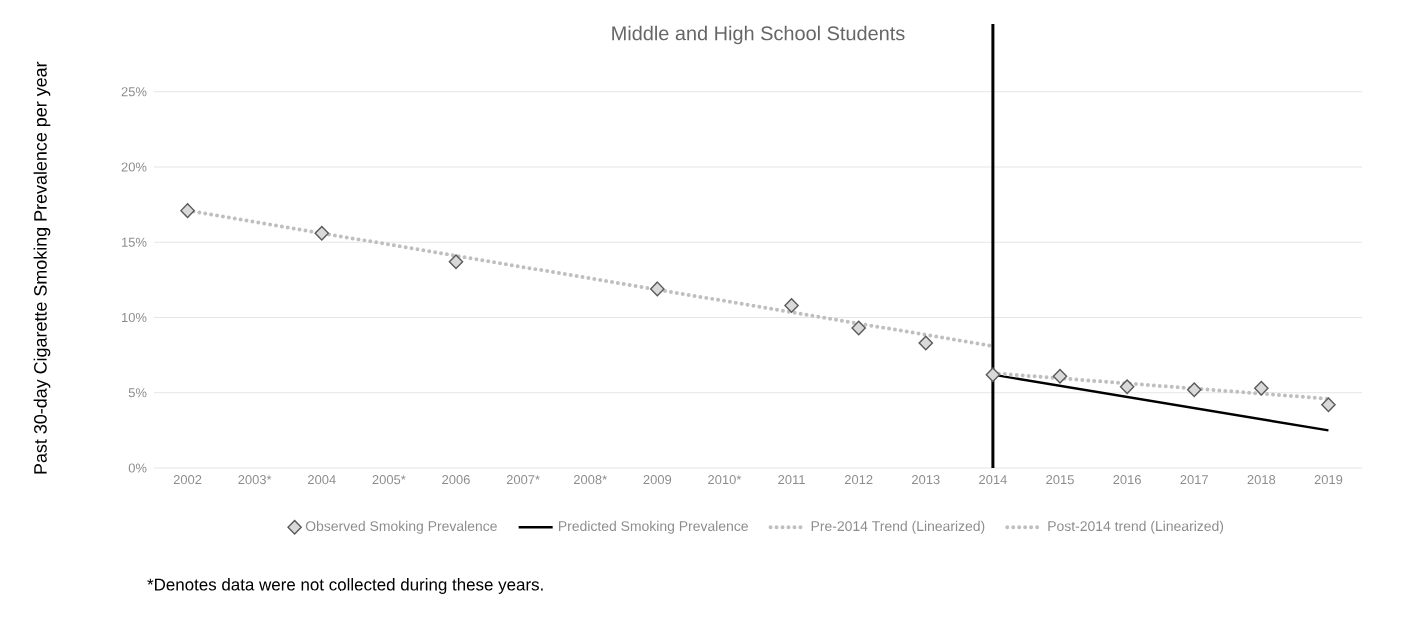  What do you see at coordinates (758, 35) in the screenshot?
I see `chart-title: Middle and High School Students` at bounding box center [758, 35].